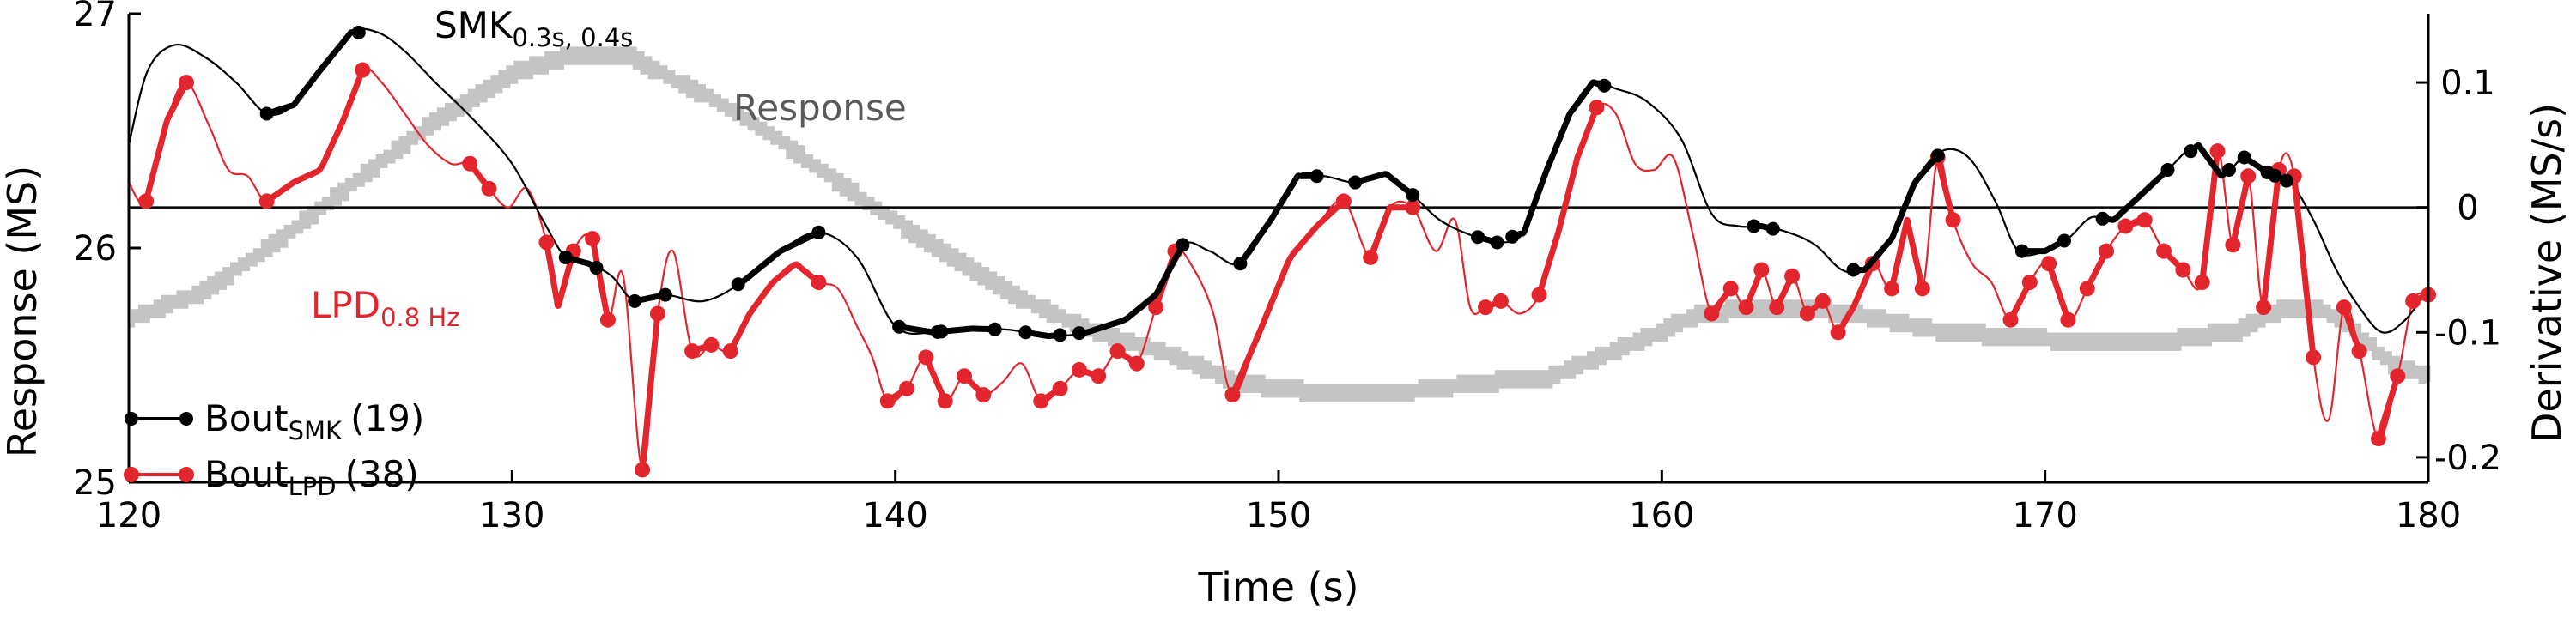 The width and height of the screenshot is (2576, 623). What do you see at coordinates (895, 515) in the screenshot?
I see `x-tick-label: 140` at bounding box center [895, 515].